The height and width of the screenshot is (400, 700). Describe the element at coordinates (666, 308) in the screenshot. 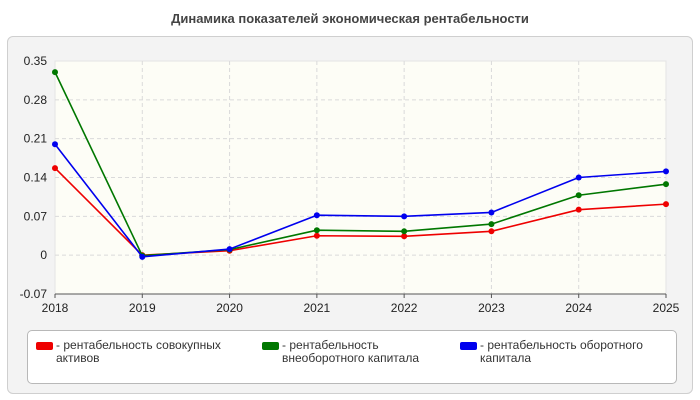

I see `x-tick-label: 2025` at that location.